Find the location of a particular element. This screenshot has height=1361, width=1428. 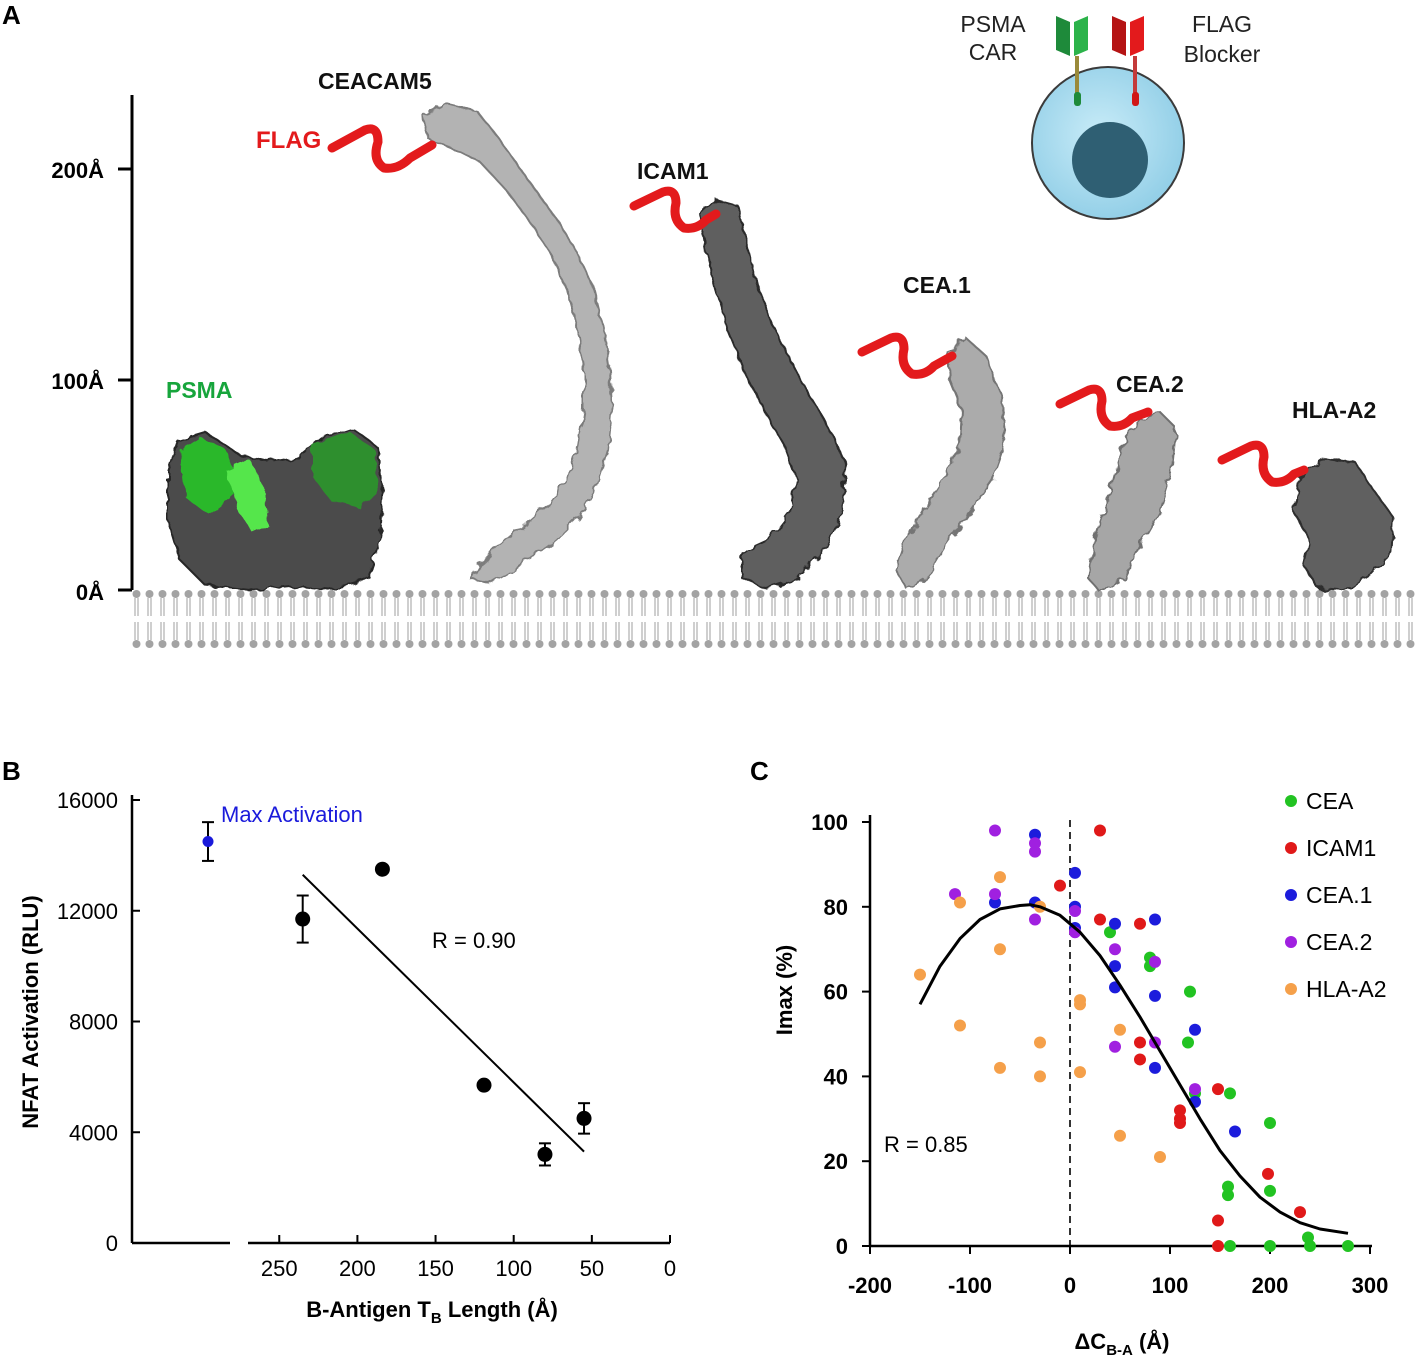

inset-blocker-label-1: FLAG is located at coordinates (1222, 24).